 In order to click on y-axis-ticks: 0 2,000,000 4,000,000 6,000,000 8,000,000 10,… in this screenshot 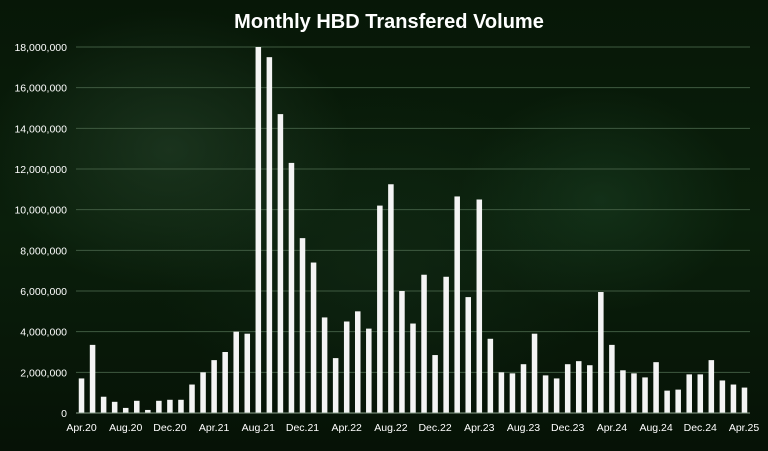, I will do `click(40, 231)`.